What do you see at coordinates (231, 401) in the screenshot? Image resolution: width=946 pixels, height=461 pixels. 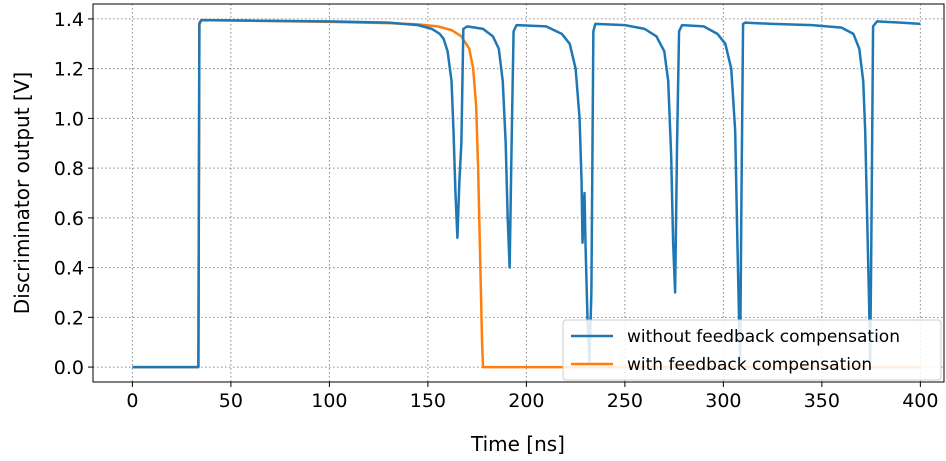 I see `x-tick-label: 50` at bounding box center [231, 401].